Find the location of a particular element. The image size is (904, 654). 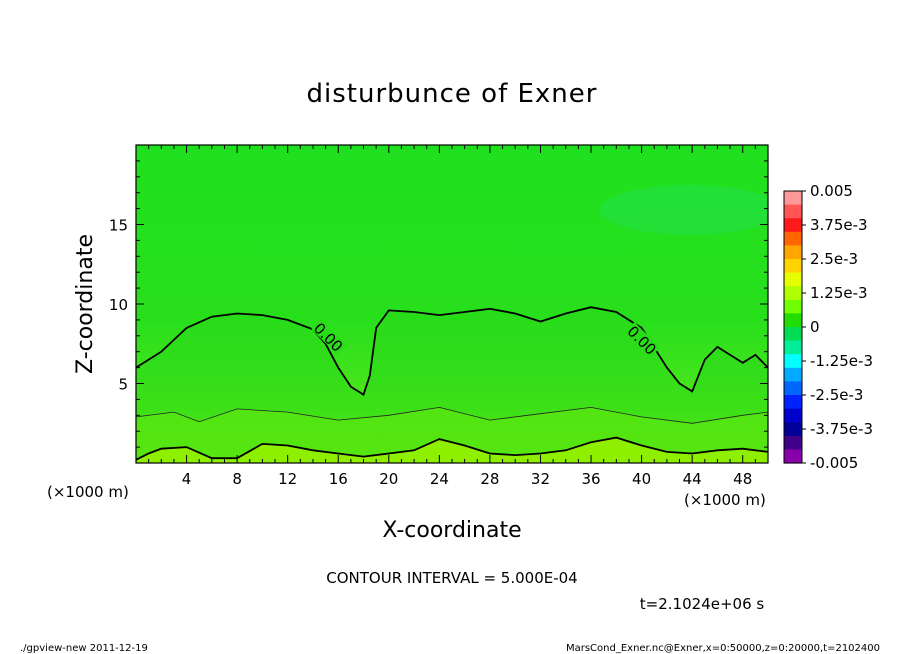

contour-line-thick is located at coordinates (452, 448).